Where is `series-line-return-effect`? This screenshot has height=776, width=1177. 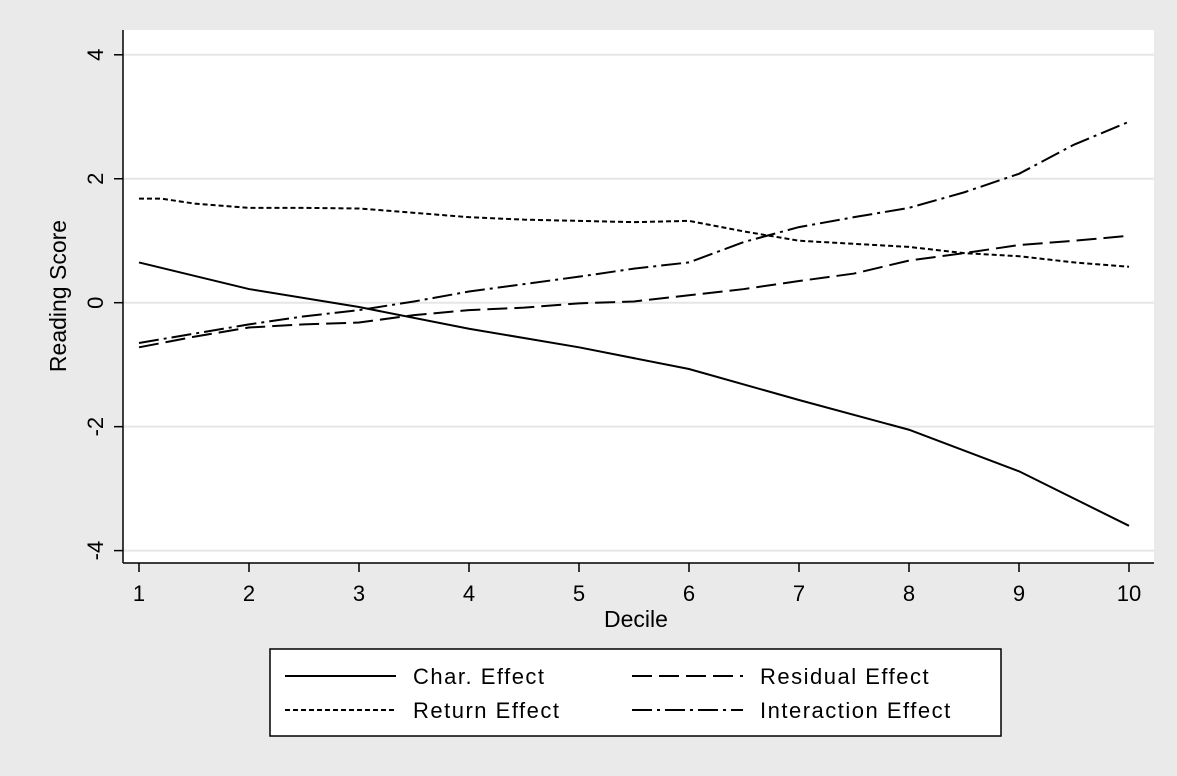
series-line-return-effect is located at coordinates (634, 232).